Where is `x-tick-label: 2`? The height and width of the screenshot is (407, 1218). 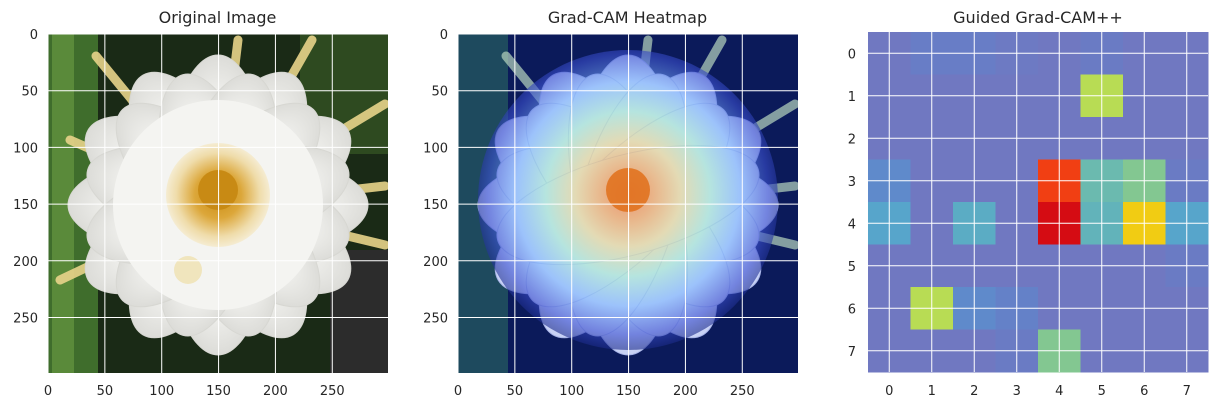
x-tick-label: 2 is located at coordinates (974, 391).